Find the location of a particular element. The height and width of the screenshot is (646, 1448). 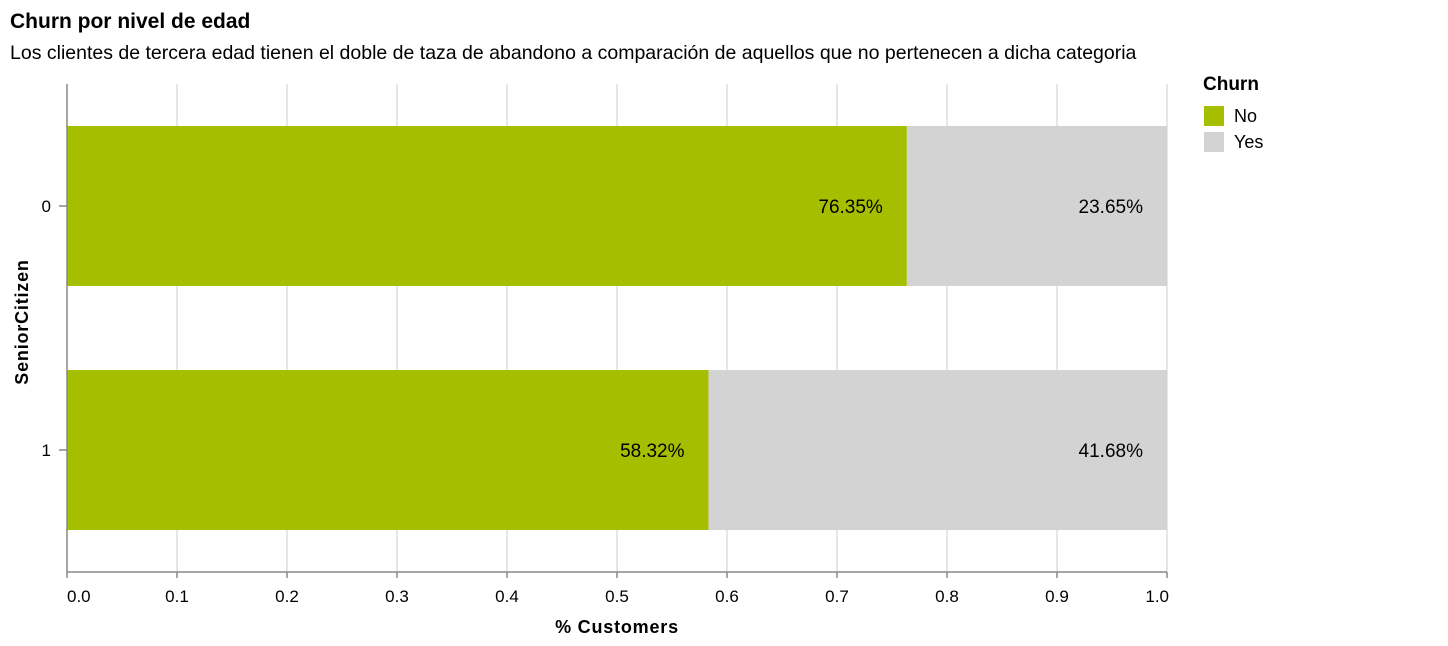

y-tick-label: 0 is located at coordinates (46, 206).